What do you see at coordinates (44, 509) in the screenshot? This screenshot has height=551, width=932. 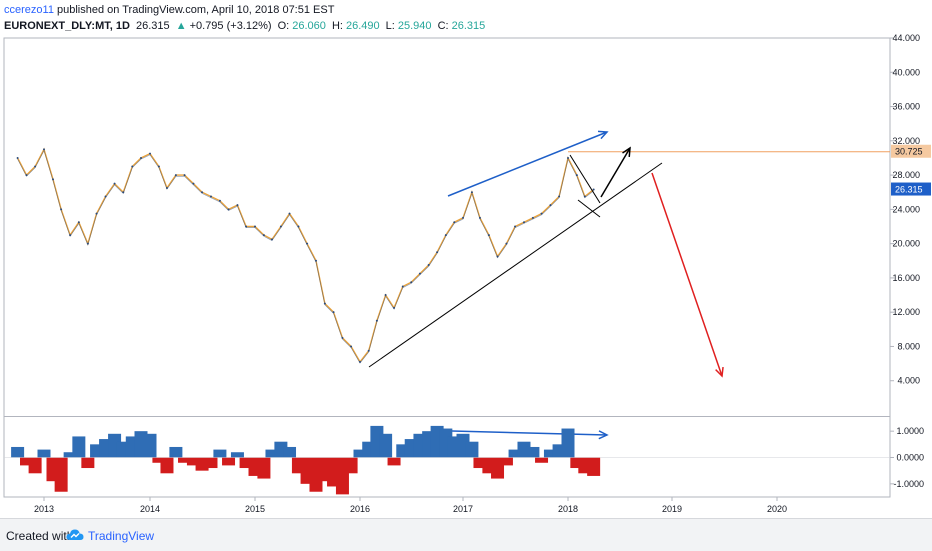 I see `year-tick-label: 2013` at bounding box center [44, 509].